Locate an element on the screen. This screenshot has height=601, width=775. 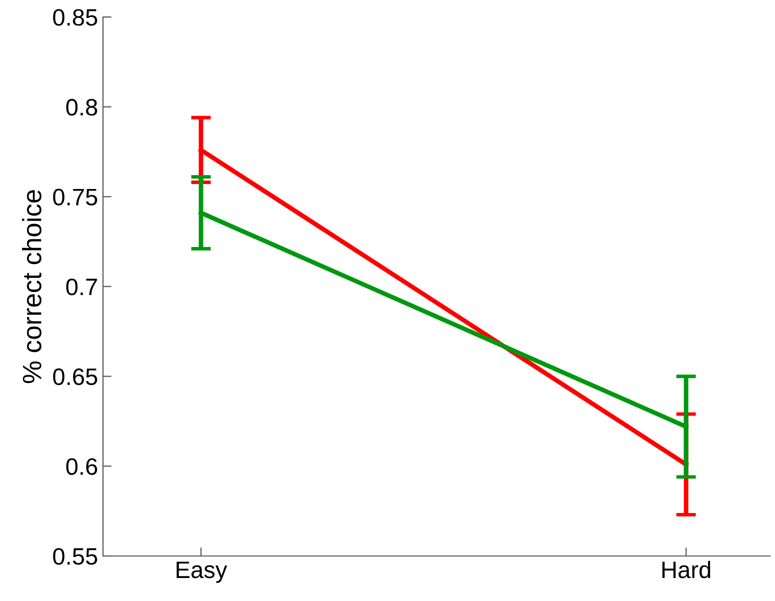
y-tick-label: 0.7 is located at coordinates (81, 287).